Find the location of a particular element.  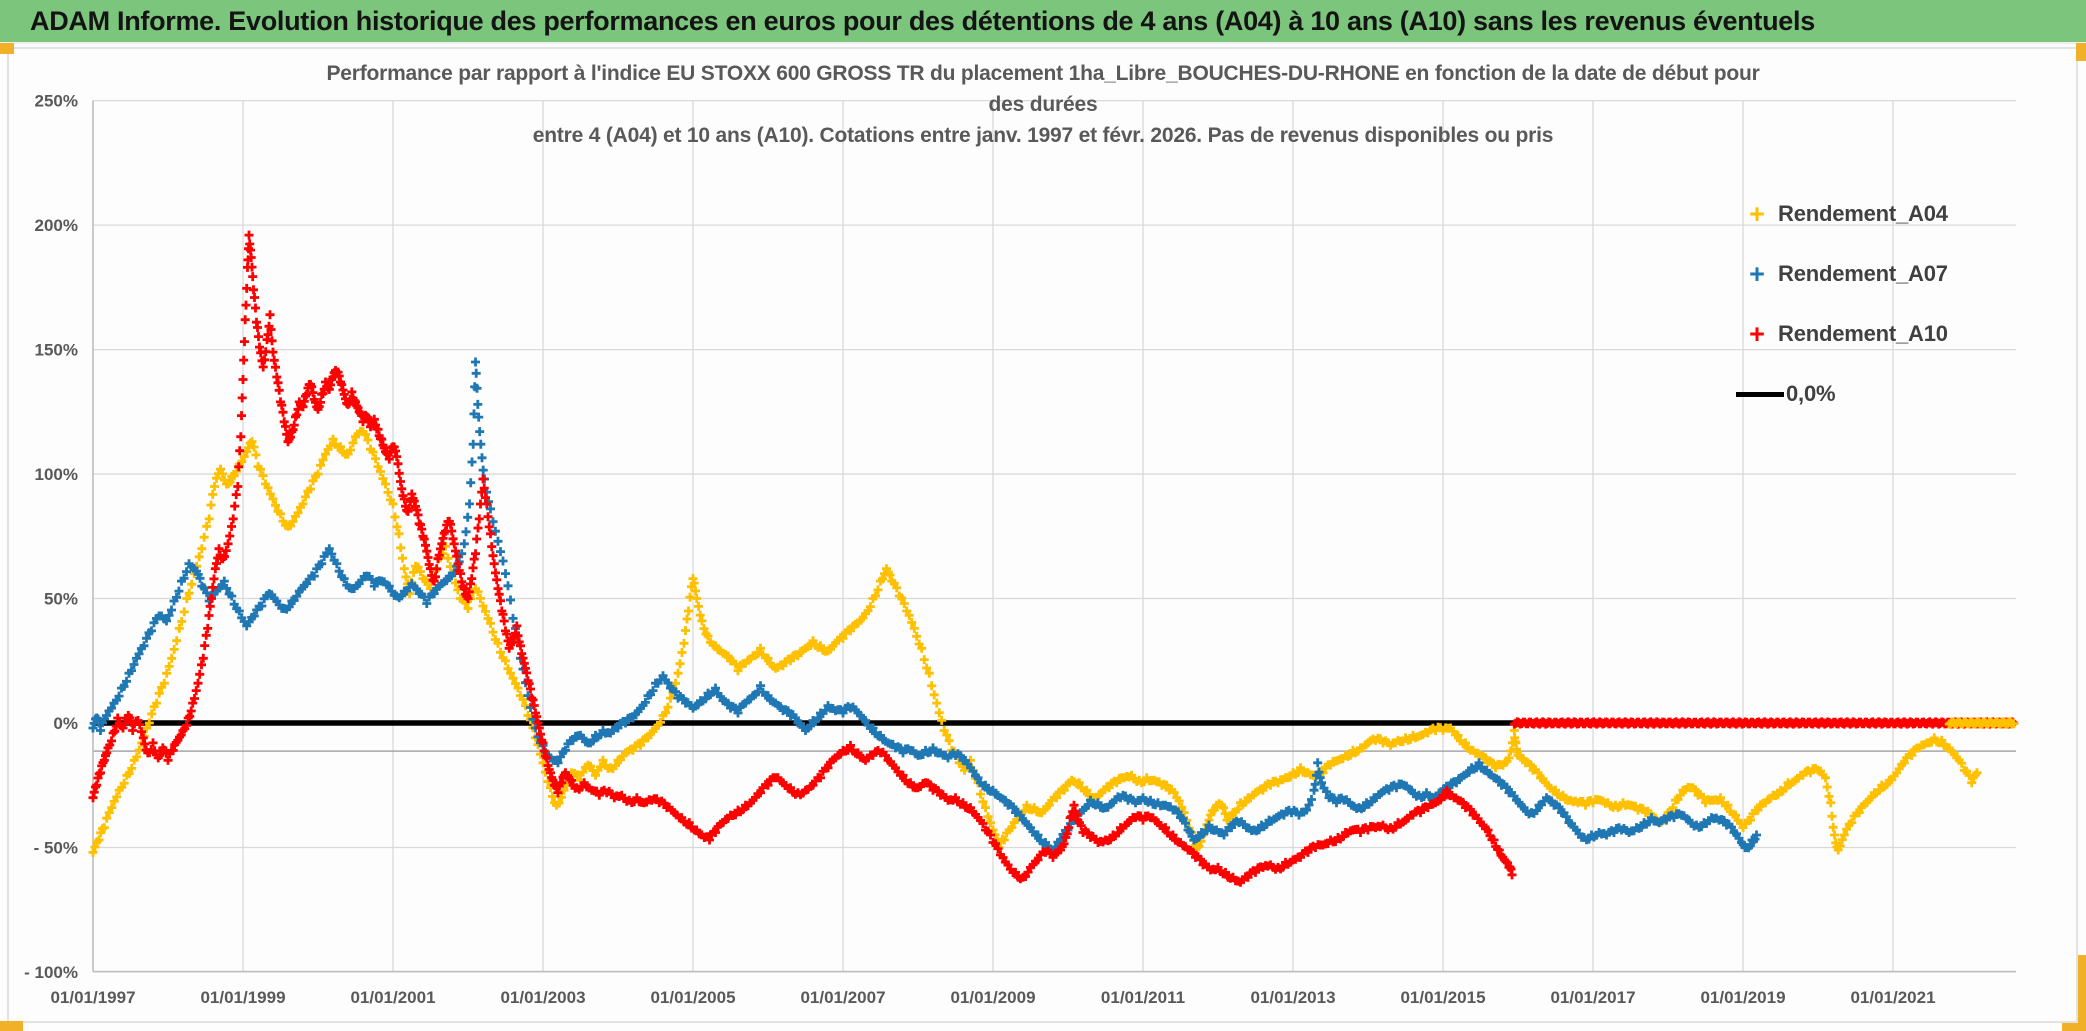

x-tick-label: 01/01/2003 is located at coordinates (542, 997).